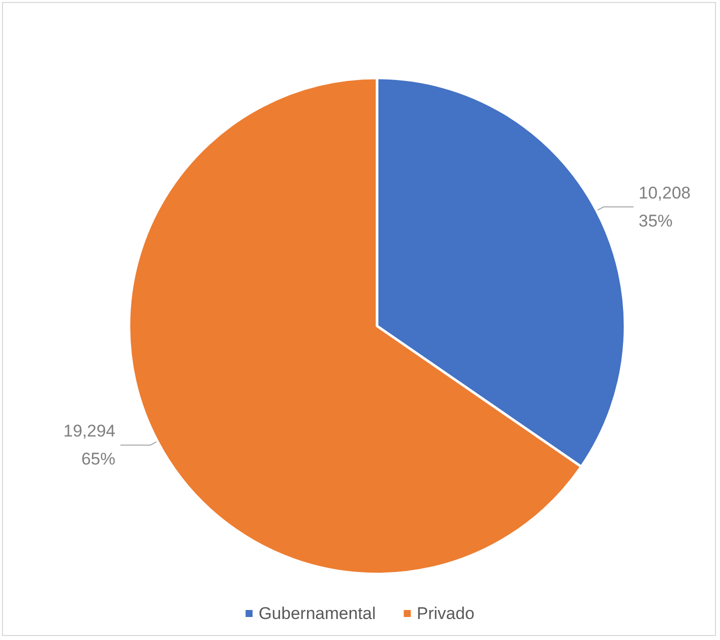  What do you see at coordinates (664, 206) in the screenshot?
I see `data-label: 10,208 35%` at bounding box center [664, 206].